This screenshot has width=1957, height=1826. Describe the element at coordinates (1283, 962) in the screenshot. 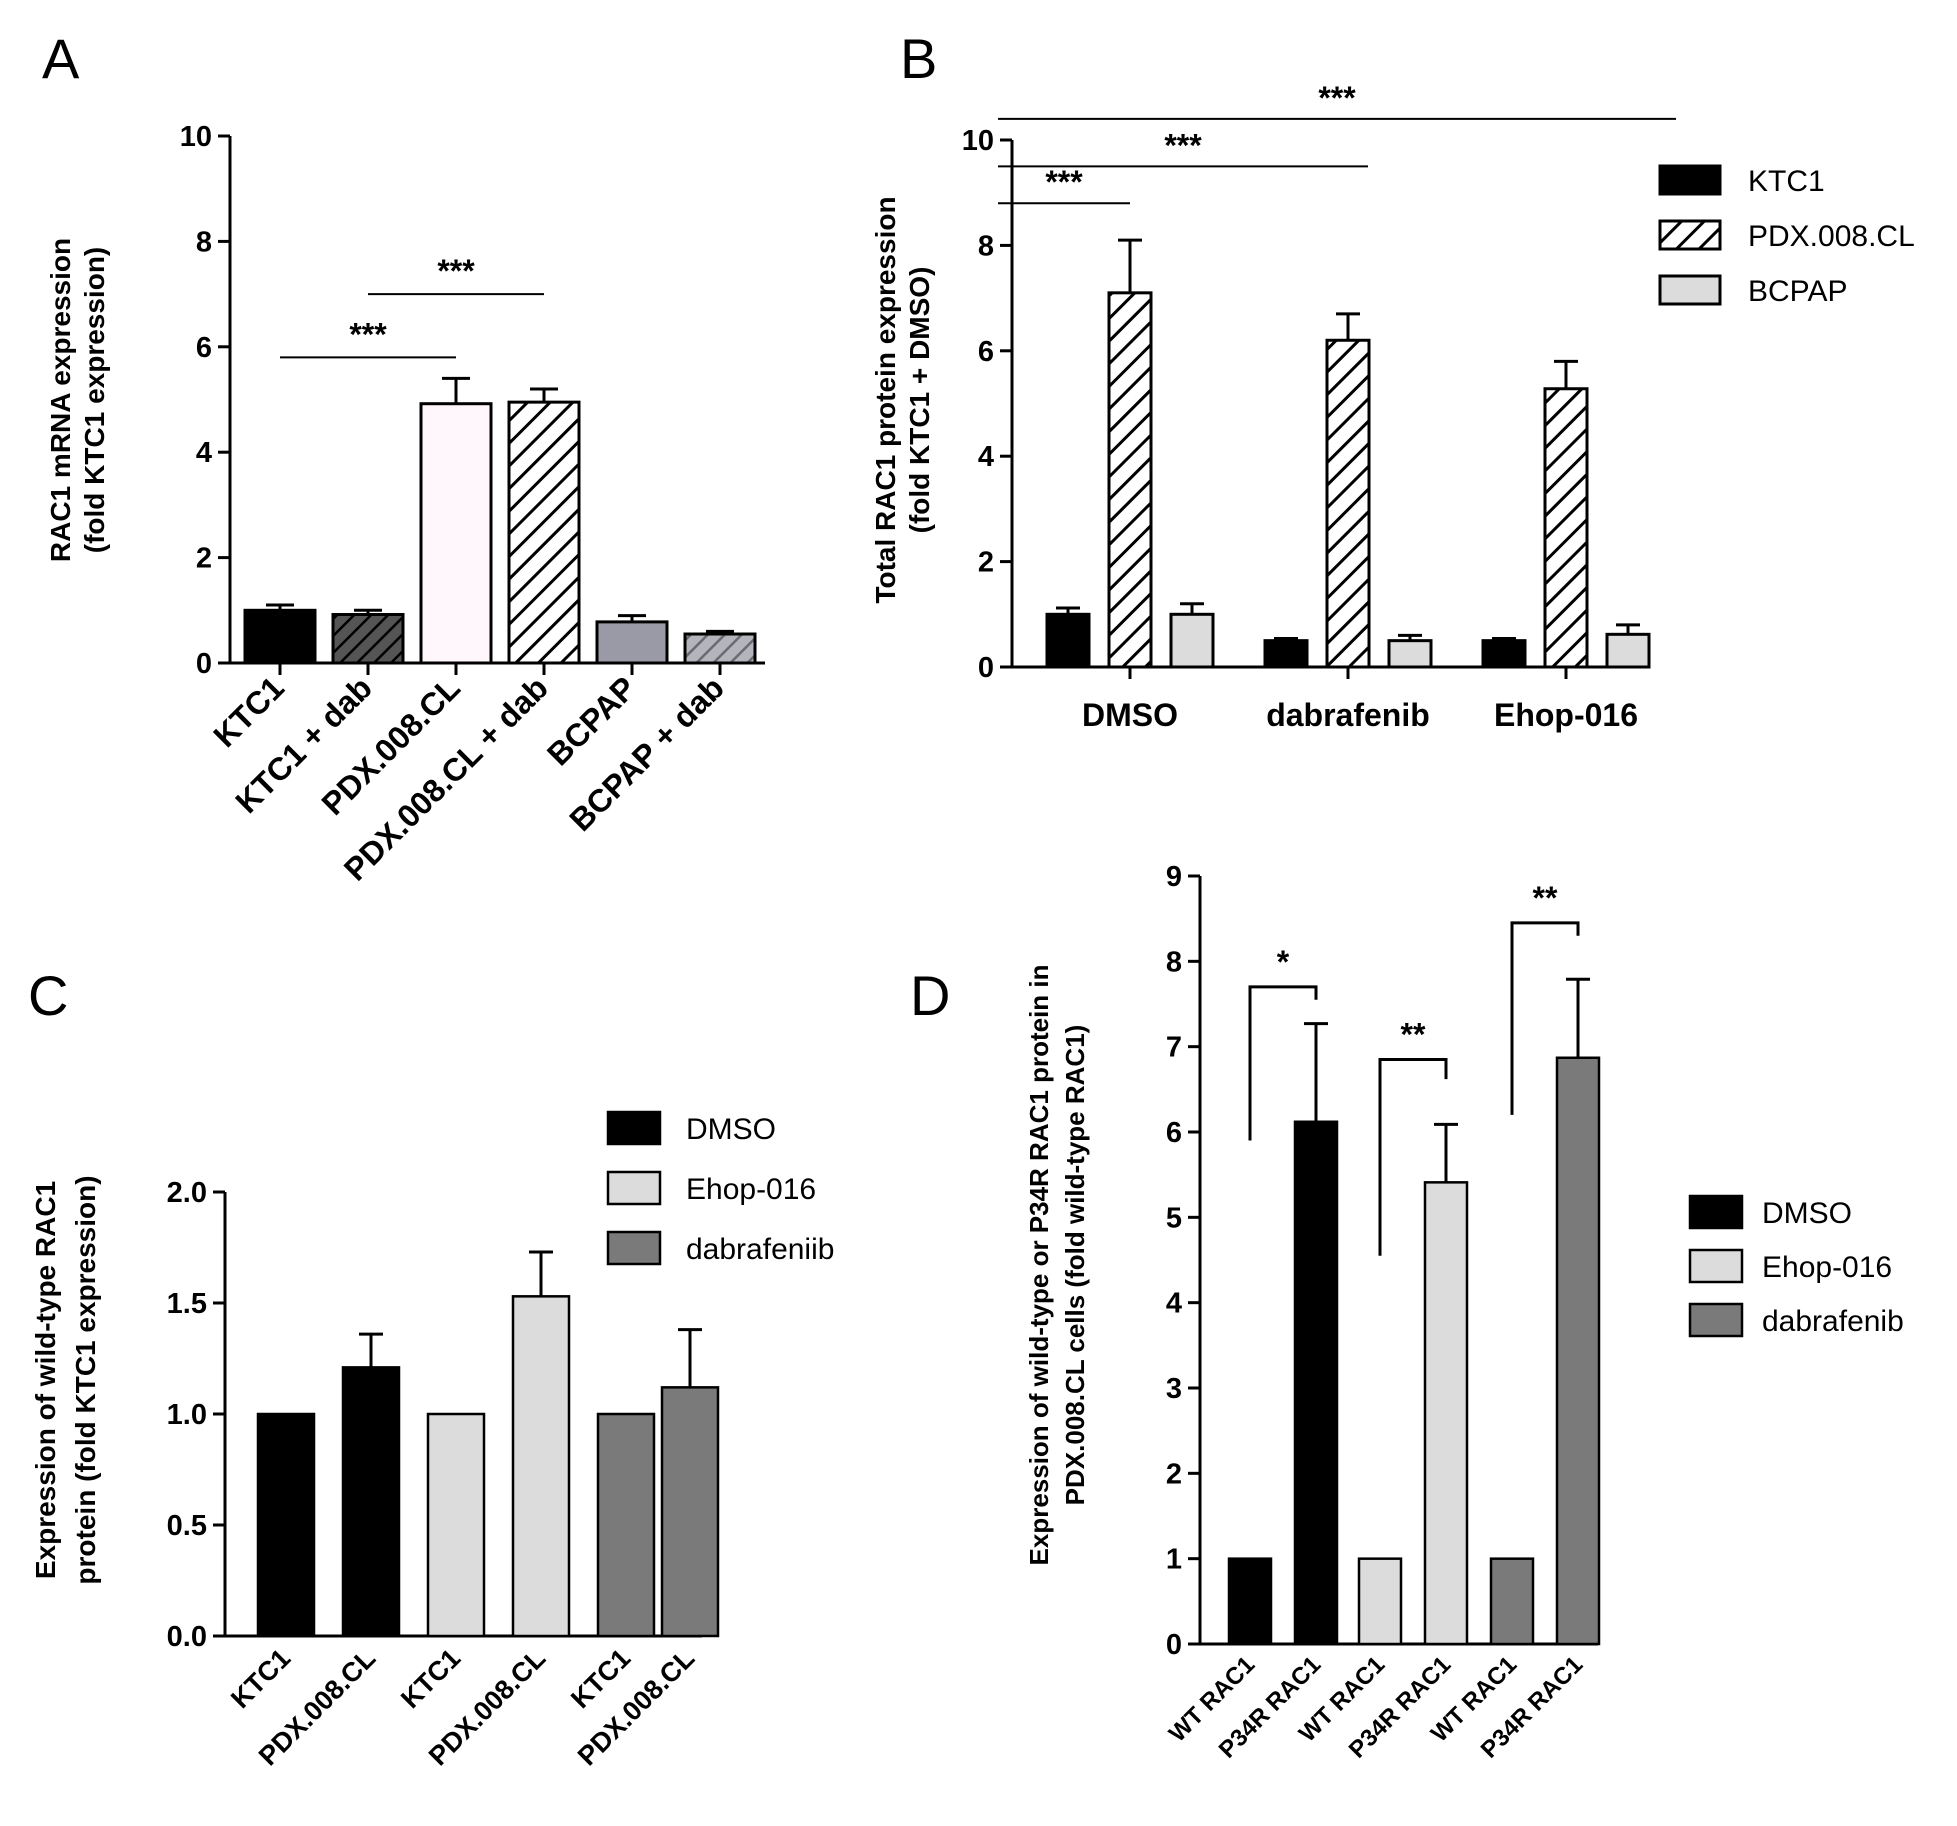

I see `significance-label: *` at that location.